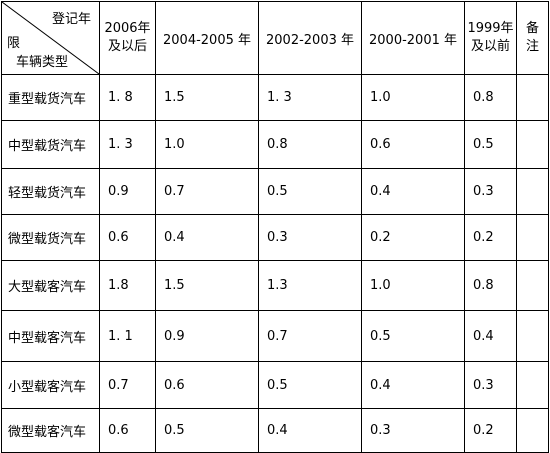  I want to click on table-row: 中型载货汽车 1. 3 1.0 0.8 0.6 0.5, so click(275, 144).